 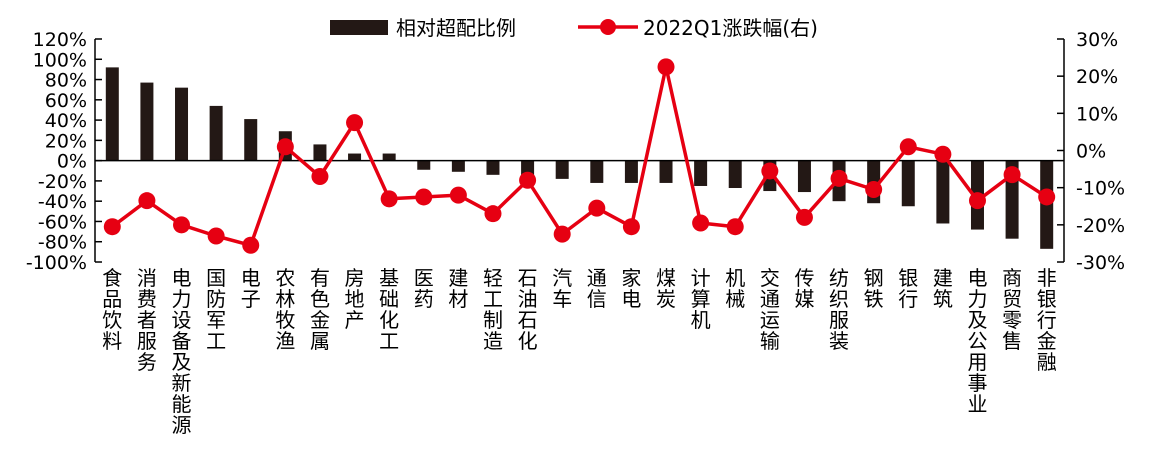 What do you see at coordinates (770, 309) in the screenshot?
I see `x-tick-label: 交通运输` at bounding box center [770, 309].